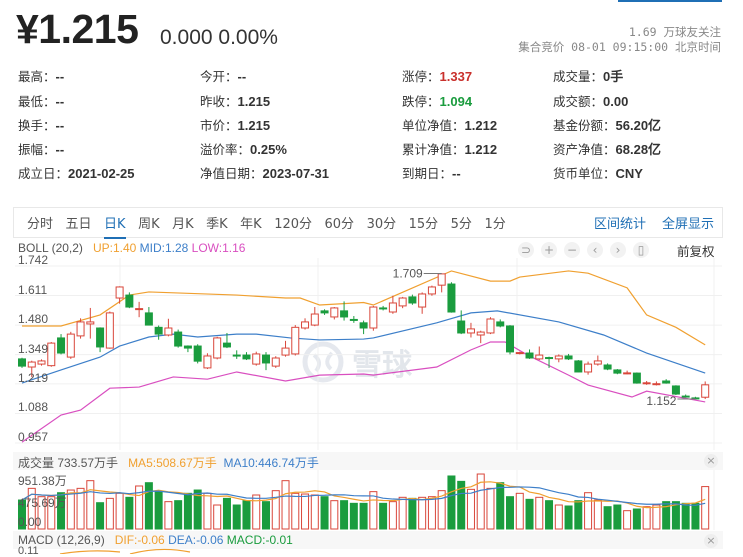  Describe the element at coordinates (218, 248) in the screenshot. I see `boll-low: LOW:1.16` at that location.